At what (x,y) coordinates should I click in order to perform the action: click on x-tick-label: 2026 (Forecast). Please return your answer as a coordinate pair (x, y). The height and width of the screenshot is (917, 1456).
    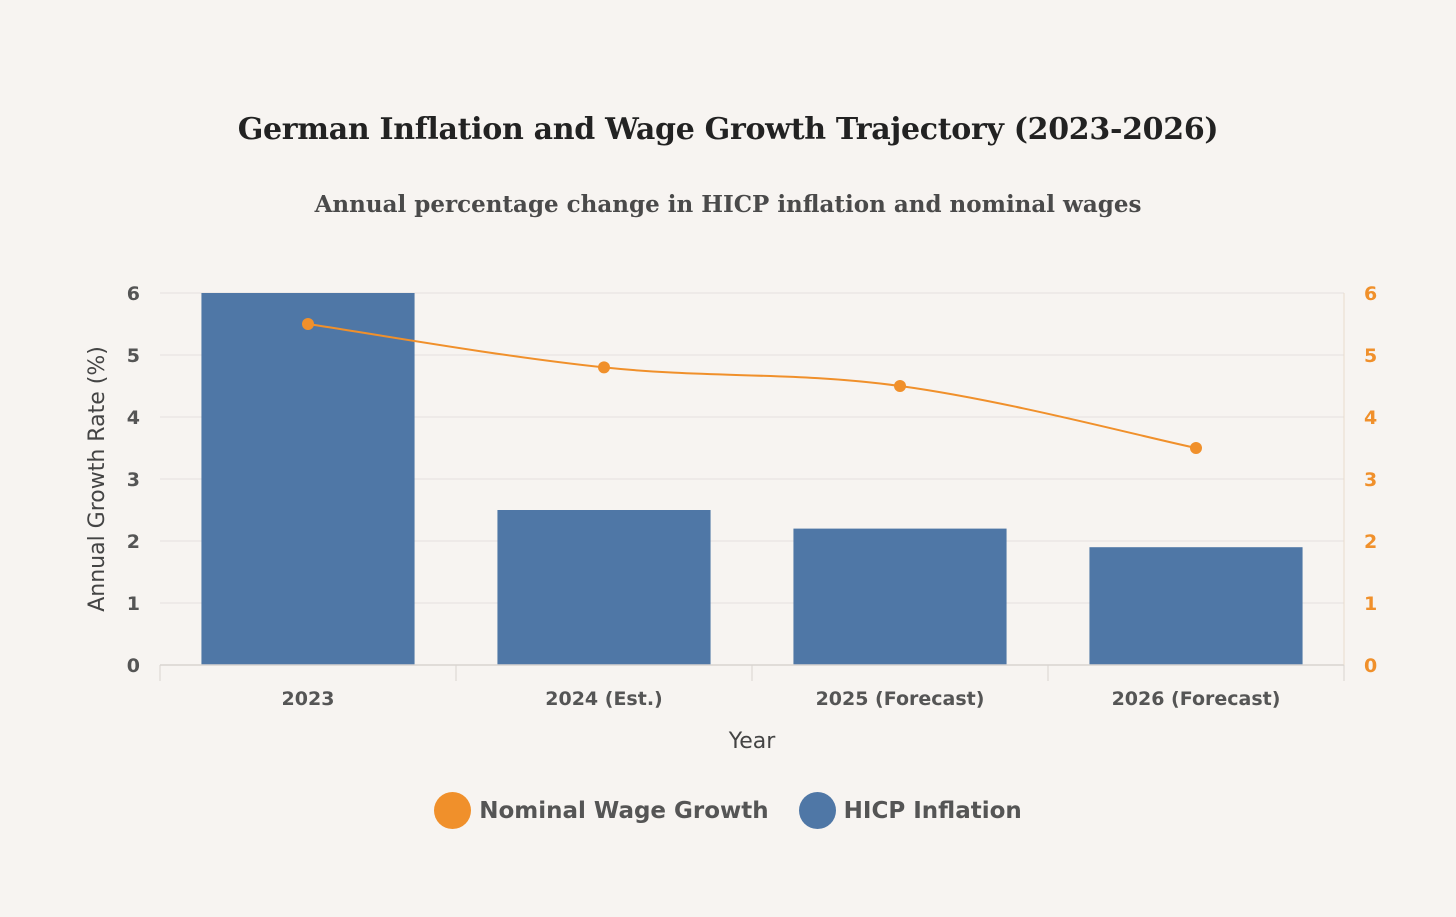
    Looking at the image, I should click on (1196, 699).